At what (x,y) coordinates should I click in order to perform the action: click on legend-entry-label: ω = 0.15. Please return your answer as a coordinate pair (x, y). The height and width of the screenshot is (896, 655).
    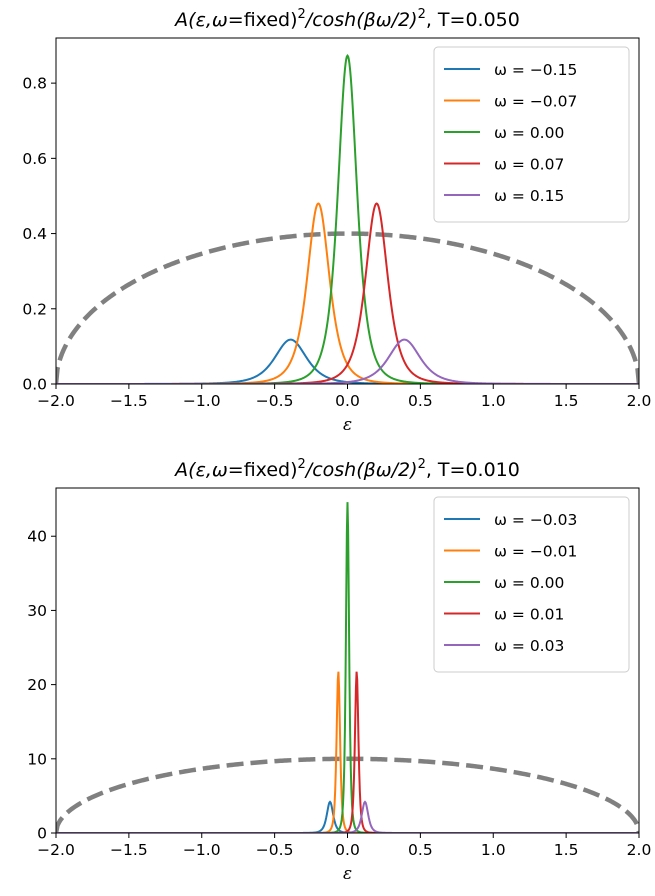
    Looking at the image, I should click on (529, 196).